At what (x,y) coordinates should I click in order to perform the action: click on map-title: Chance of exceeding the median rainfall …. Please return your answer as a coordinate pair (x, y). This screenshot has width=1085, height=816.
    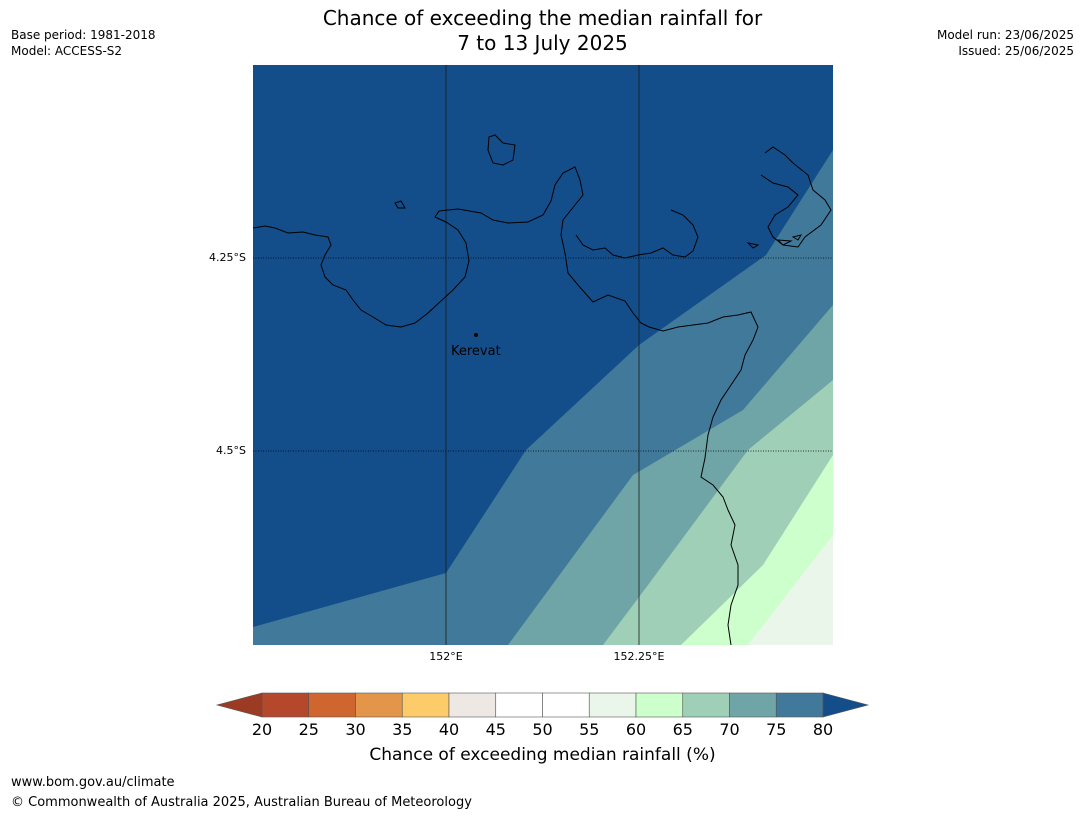
    Looking at the image, I should click on (542, 31).